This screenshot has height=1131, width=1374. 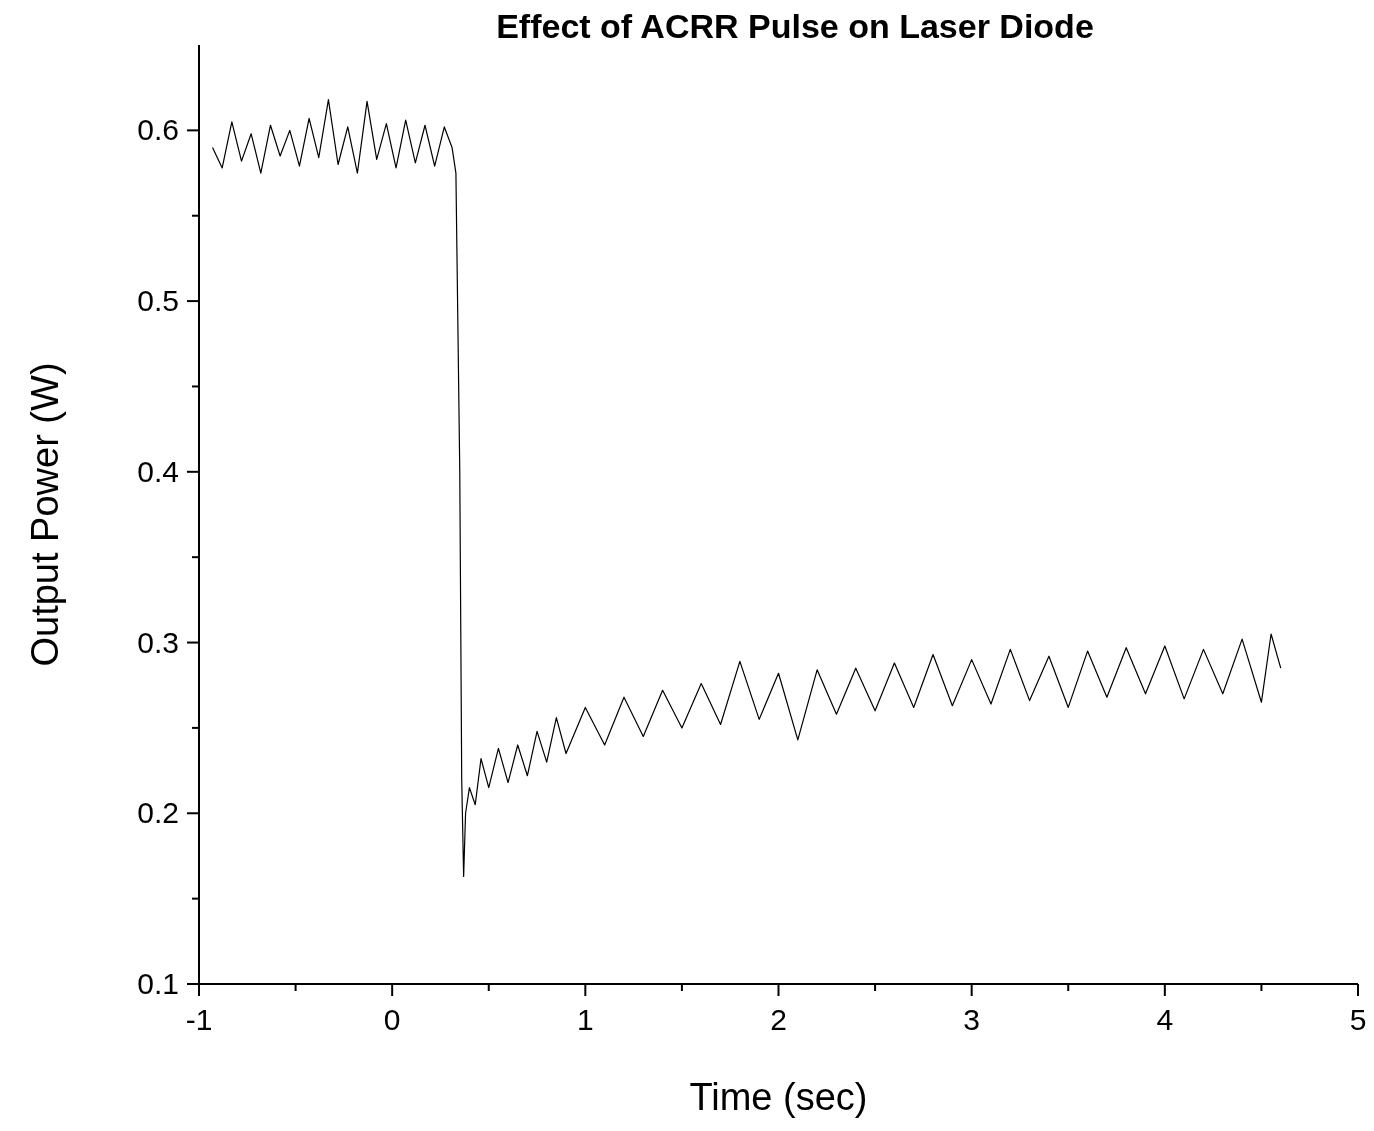 I want to click on y-tick-label: 0.6, so click(x=158, y=130).